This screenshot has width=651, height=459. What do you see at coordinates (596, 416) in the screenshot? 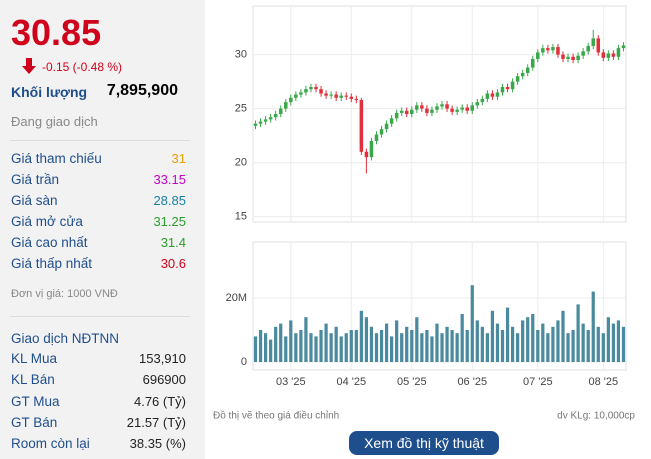
I see `footer-unit: dv KLg: 10,000cp` at bounding box center [596, 416].